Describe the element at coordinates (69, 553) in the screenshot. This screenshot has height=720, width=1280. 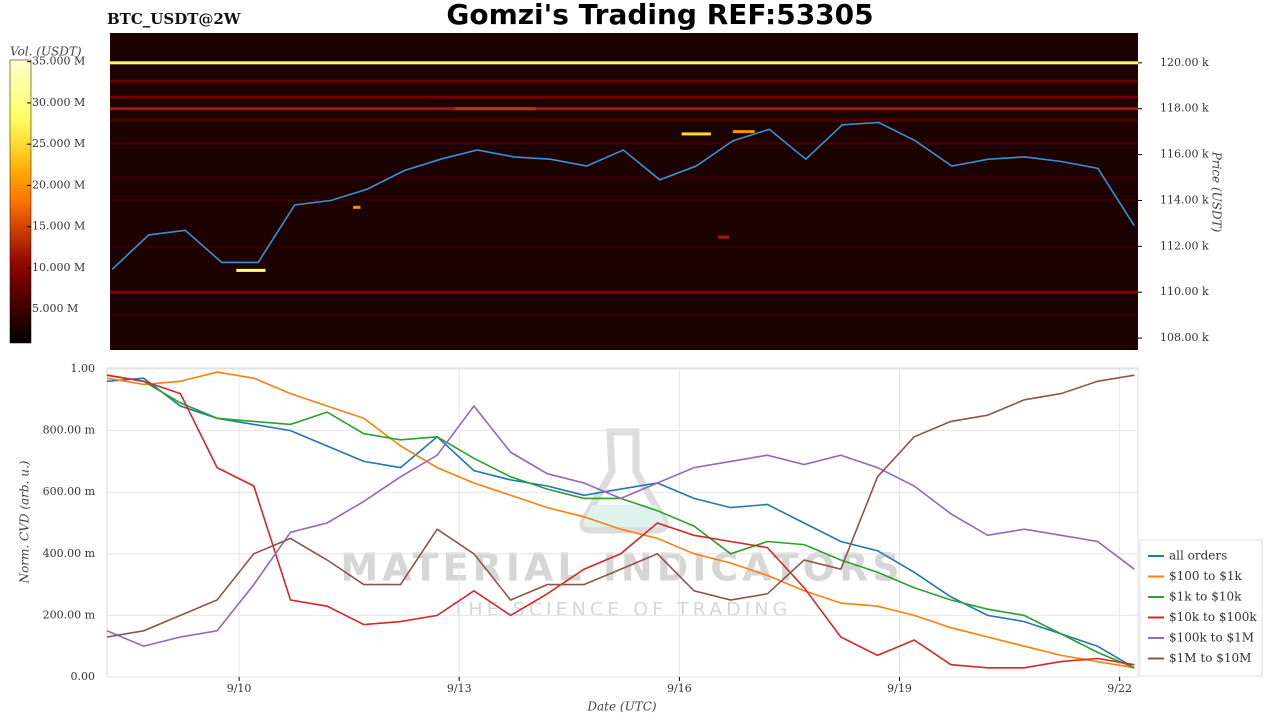
I see `y-tick-label: 400.00 m` at that location.